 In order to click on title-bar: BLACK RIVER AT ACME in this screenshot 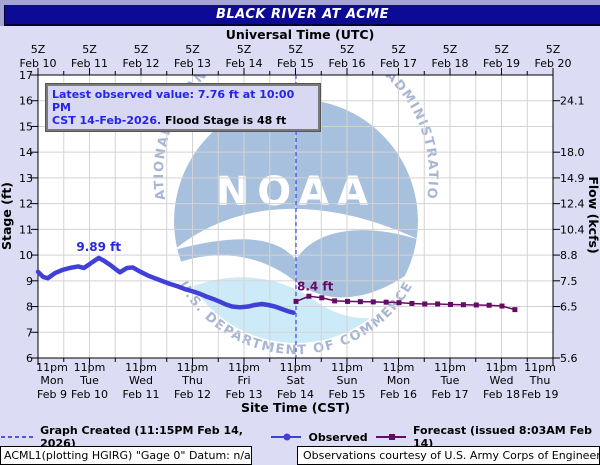, I will do `click(302, 15)`.